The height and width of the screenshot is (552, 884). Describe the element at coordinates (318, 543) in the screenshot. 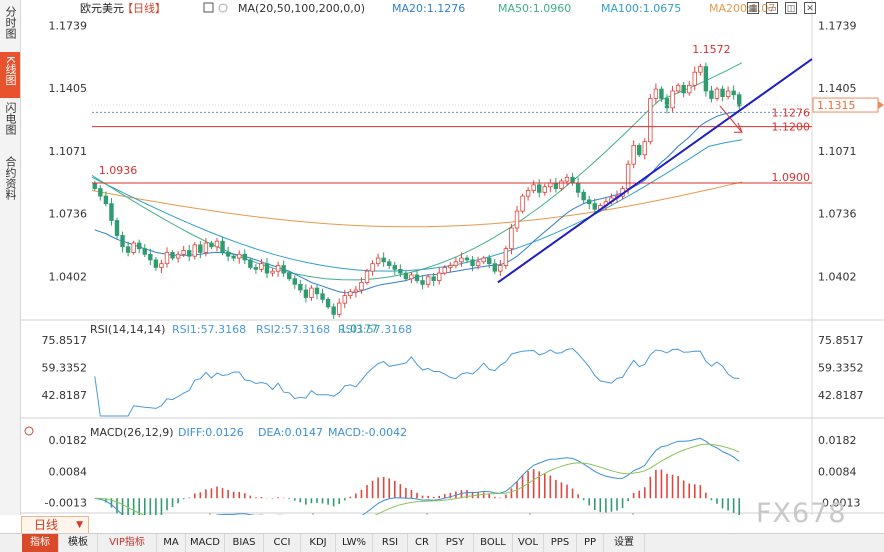

I see `bottom-tab-kdj: KDJ` at that location.